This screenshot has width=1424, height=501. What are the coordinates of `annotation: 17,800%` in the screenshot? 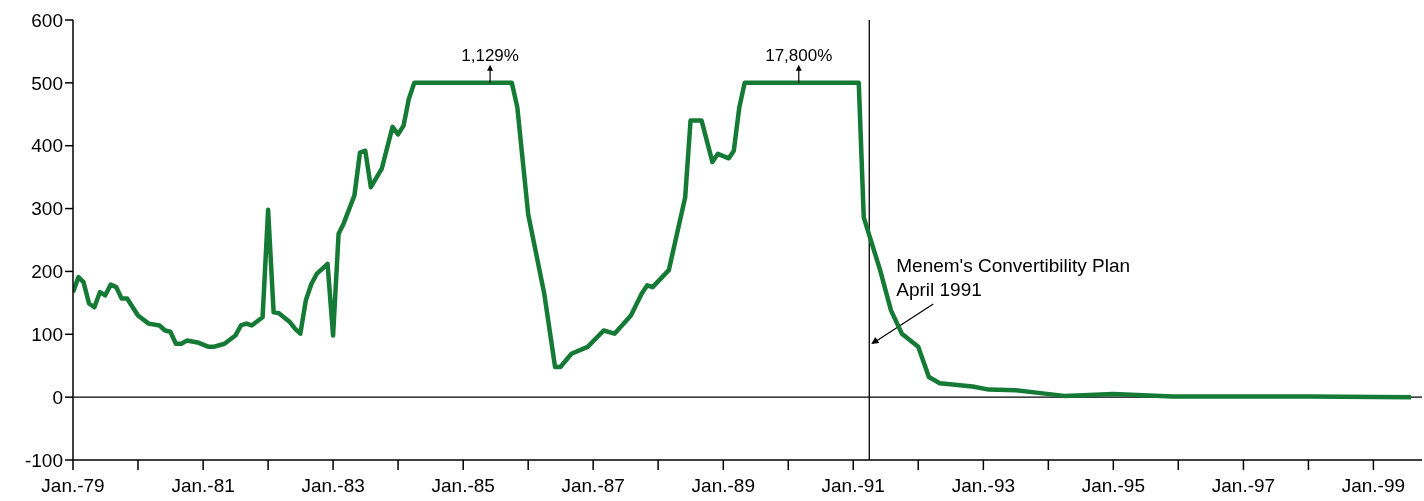 It's located at (799, 55).